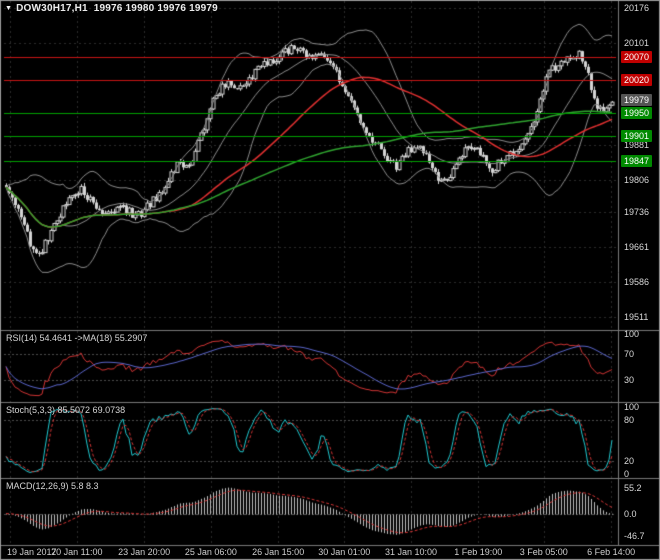 The image size is (660, 560). I want to click on price-badge-resistance: 20020, so click(637, 80).